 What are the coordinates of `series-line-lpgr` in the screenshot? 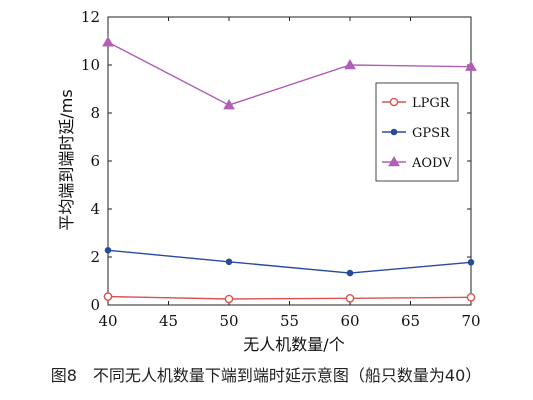 It's located at (289, 297).